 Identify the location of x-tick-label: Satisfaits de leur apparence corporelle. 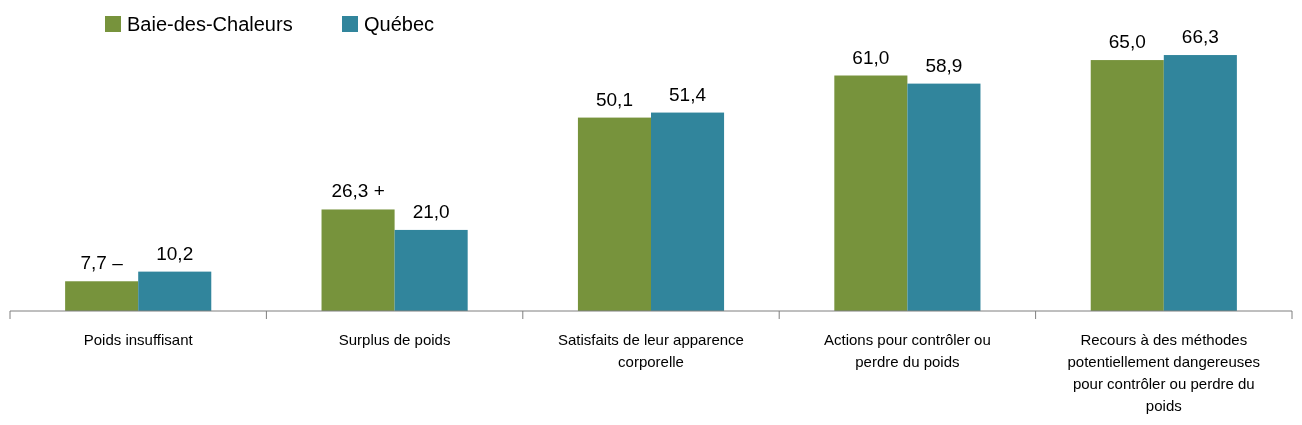
(651, 350).